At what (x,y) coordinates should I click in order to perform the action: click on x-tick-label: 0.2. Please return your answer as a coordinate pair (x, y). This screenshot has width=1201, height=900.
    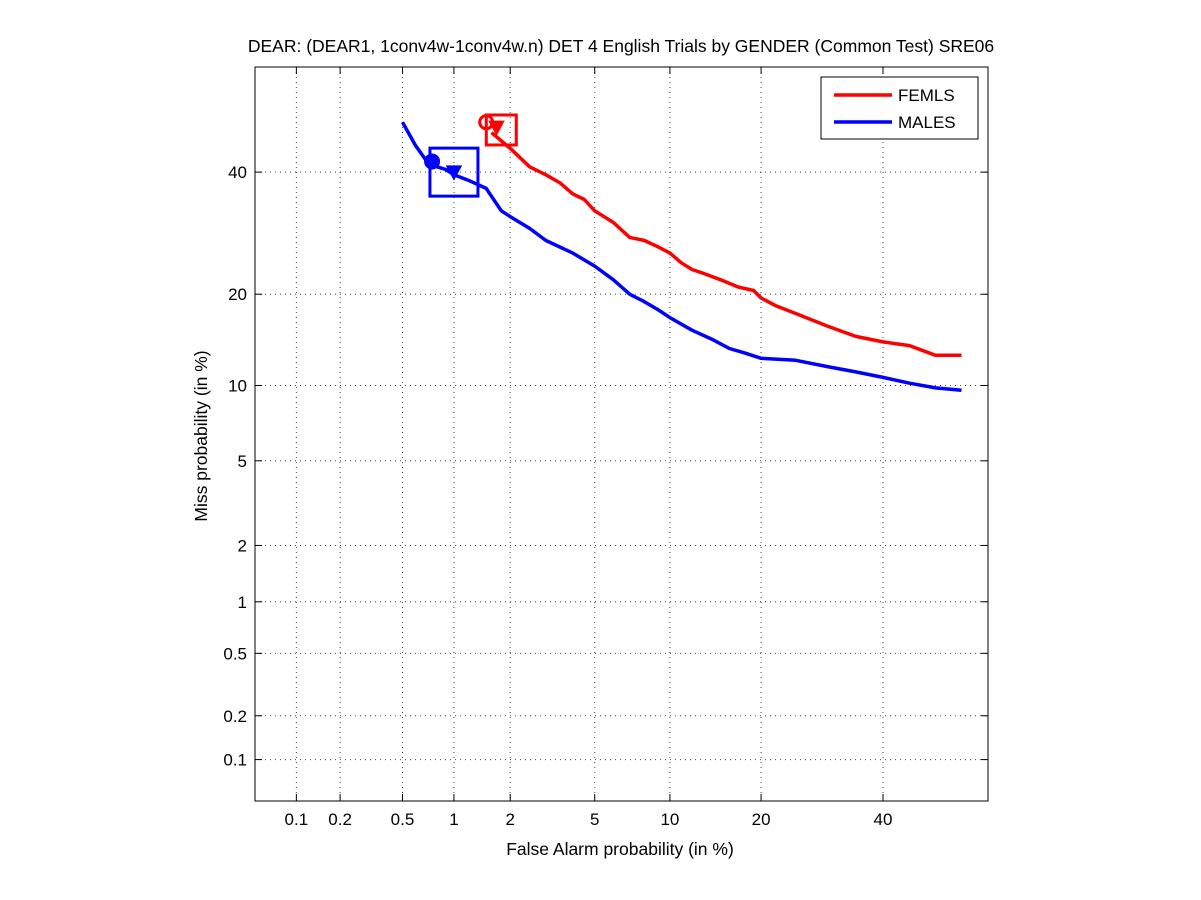
    Looking at the image, I should click on (340, 819).